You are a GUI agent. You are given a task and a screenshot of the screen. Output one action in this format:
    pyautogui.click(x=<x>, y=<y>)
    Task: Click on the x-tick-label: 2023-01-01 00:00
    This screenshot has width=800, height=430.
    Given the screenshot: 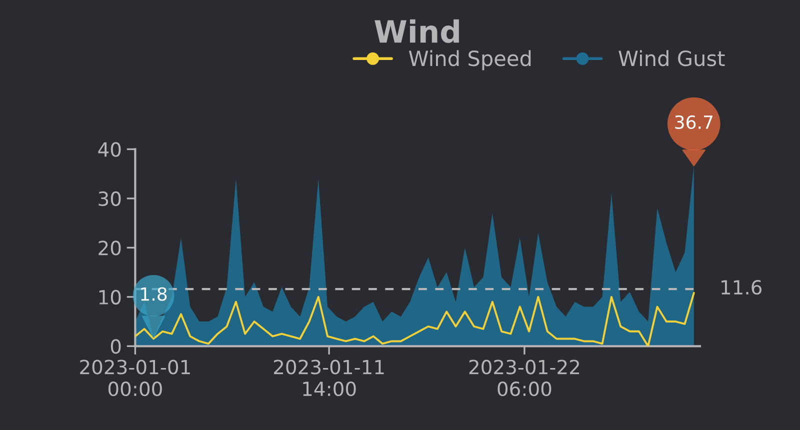 What is the action you would take?
    pyautogui.click(x=135, y=378)
    